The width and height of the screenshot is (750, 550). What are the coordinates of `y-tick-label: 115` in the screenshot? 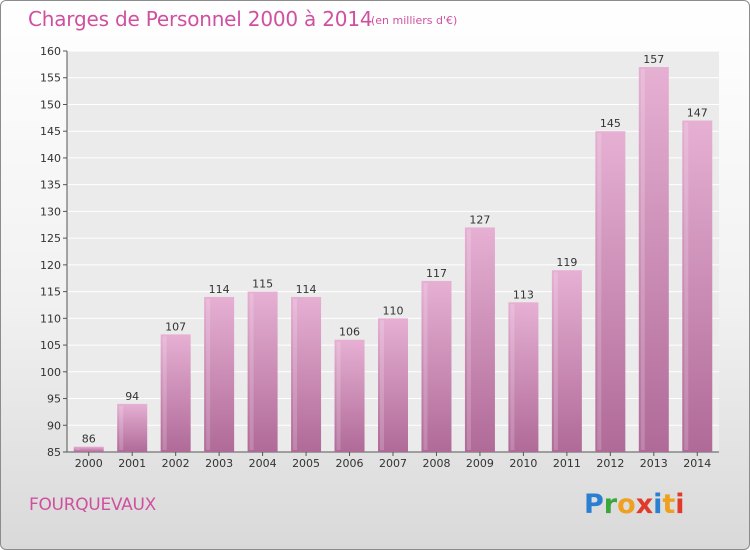 It's located at (50, 292).